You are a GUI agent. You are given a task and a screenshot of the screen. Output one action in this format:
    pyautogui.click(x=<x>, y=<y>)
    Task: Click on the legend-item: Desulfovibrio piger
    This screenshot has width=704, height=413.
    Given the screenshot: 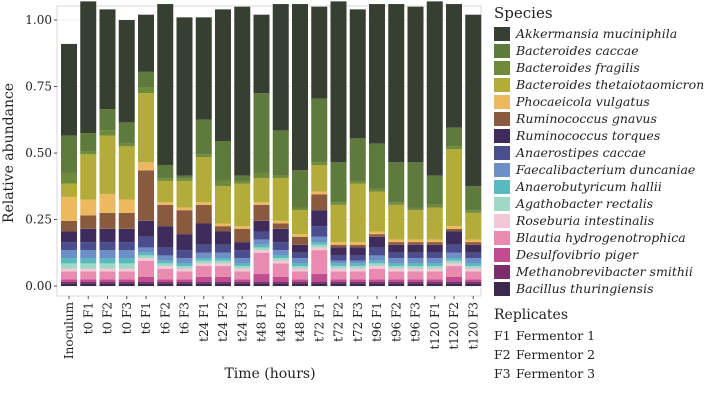 What is the action you would take?
    pyautogui.click(x=598, y=254)
    